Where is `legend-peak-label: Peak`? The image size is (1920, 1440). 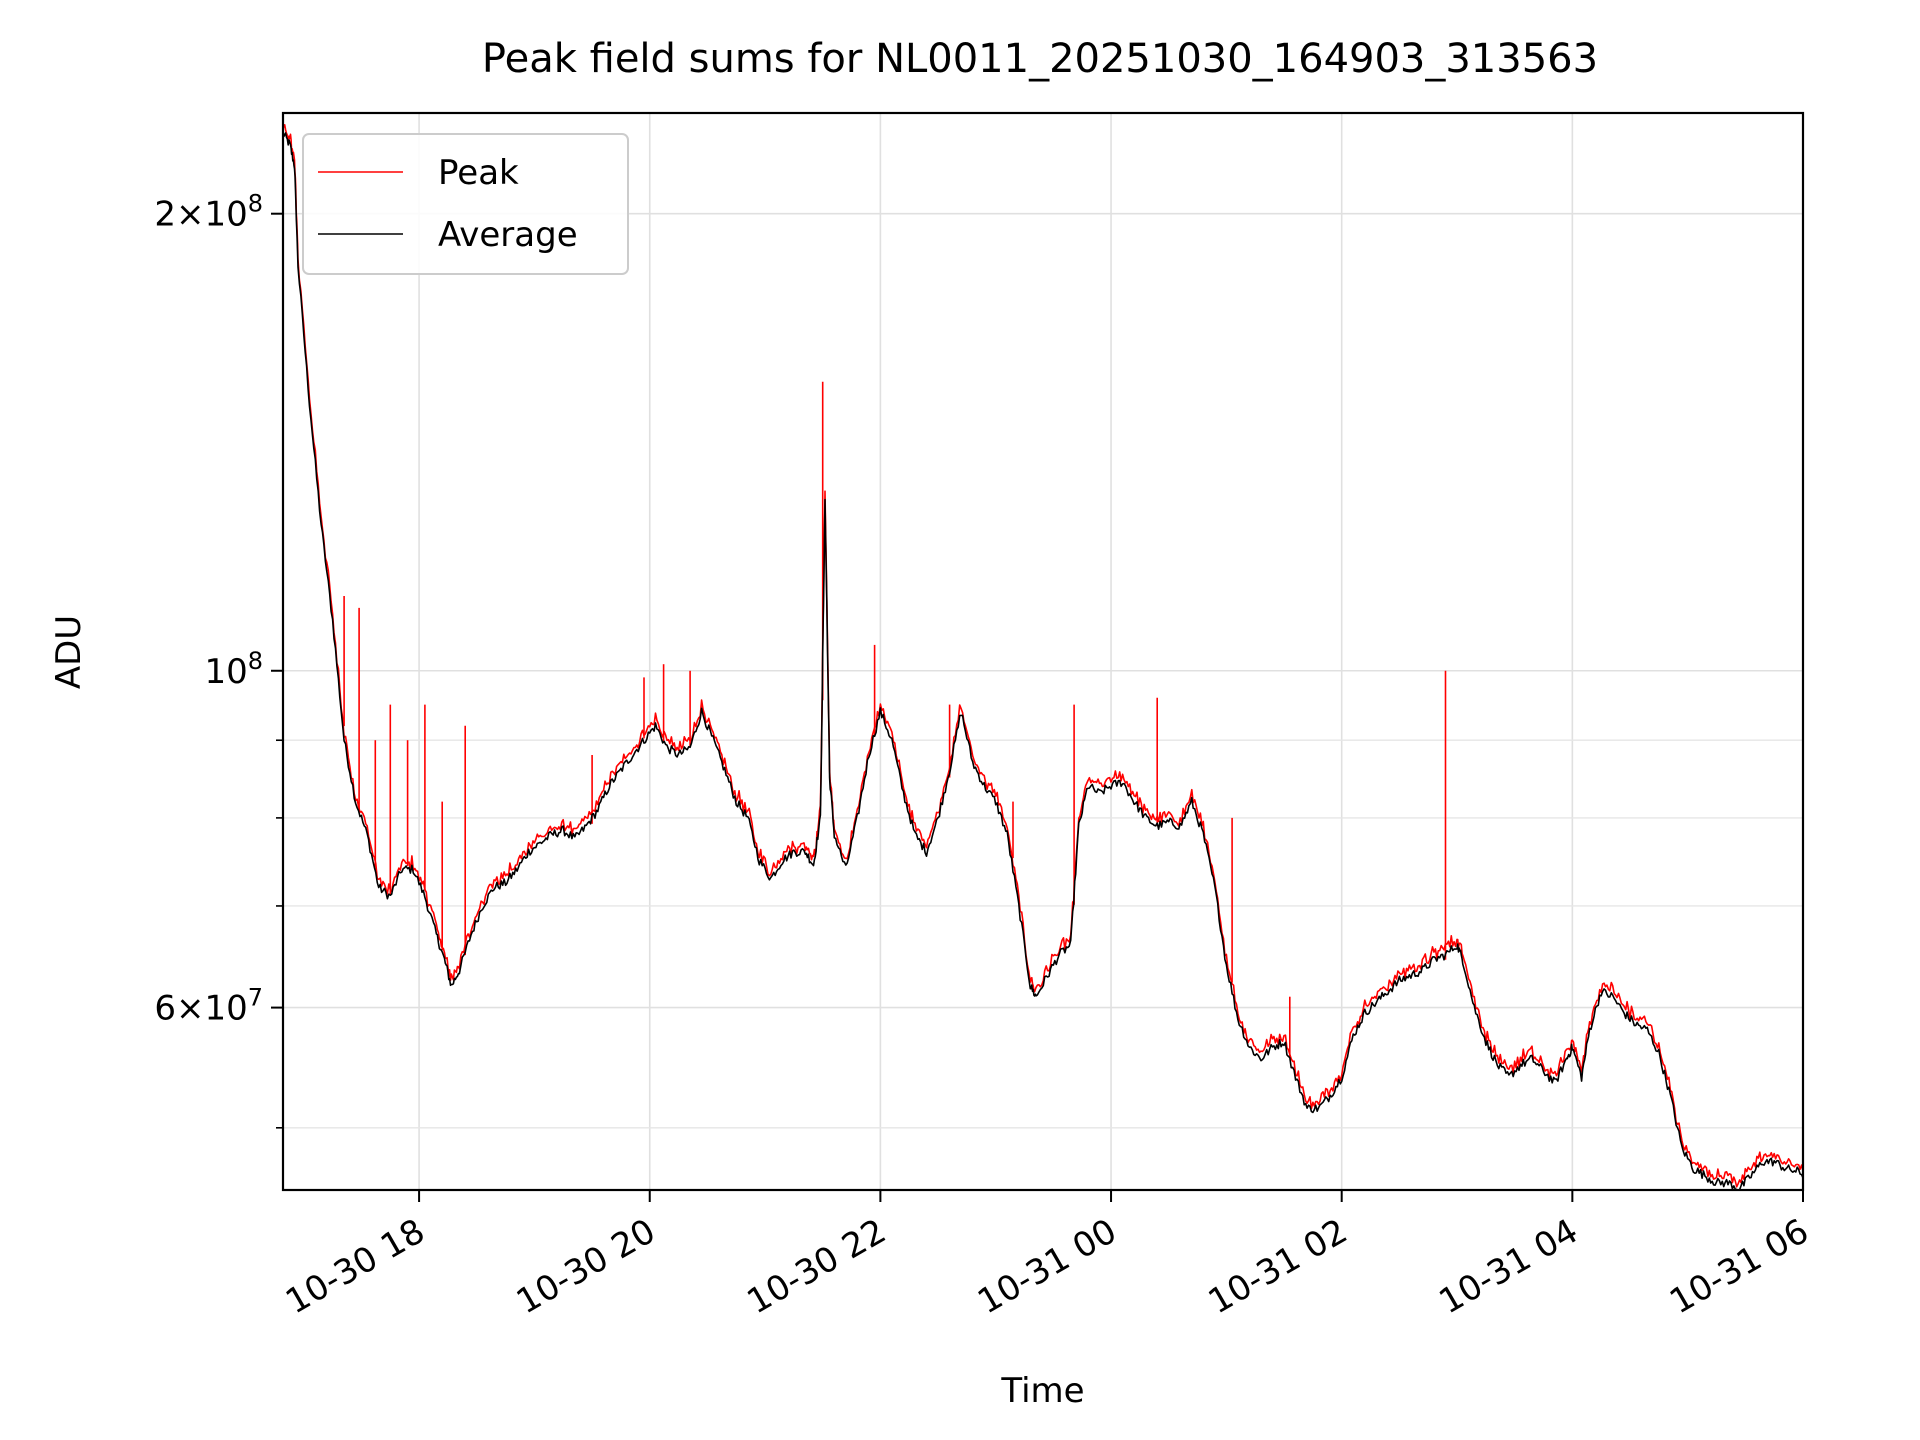 legend-peak-label: Peak is located at coordinates (478, 173).